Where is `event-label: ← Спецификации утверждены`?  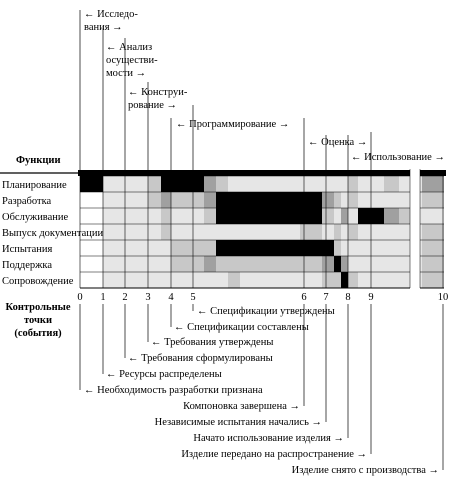 event-label: ← Спецификации утверждены is located at coordinates (266, 311).